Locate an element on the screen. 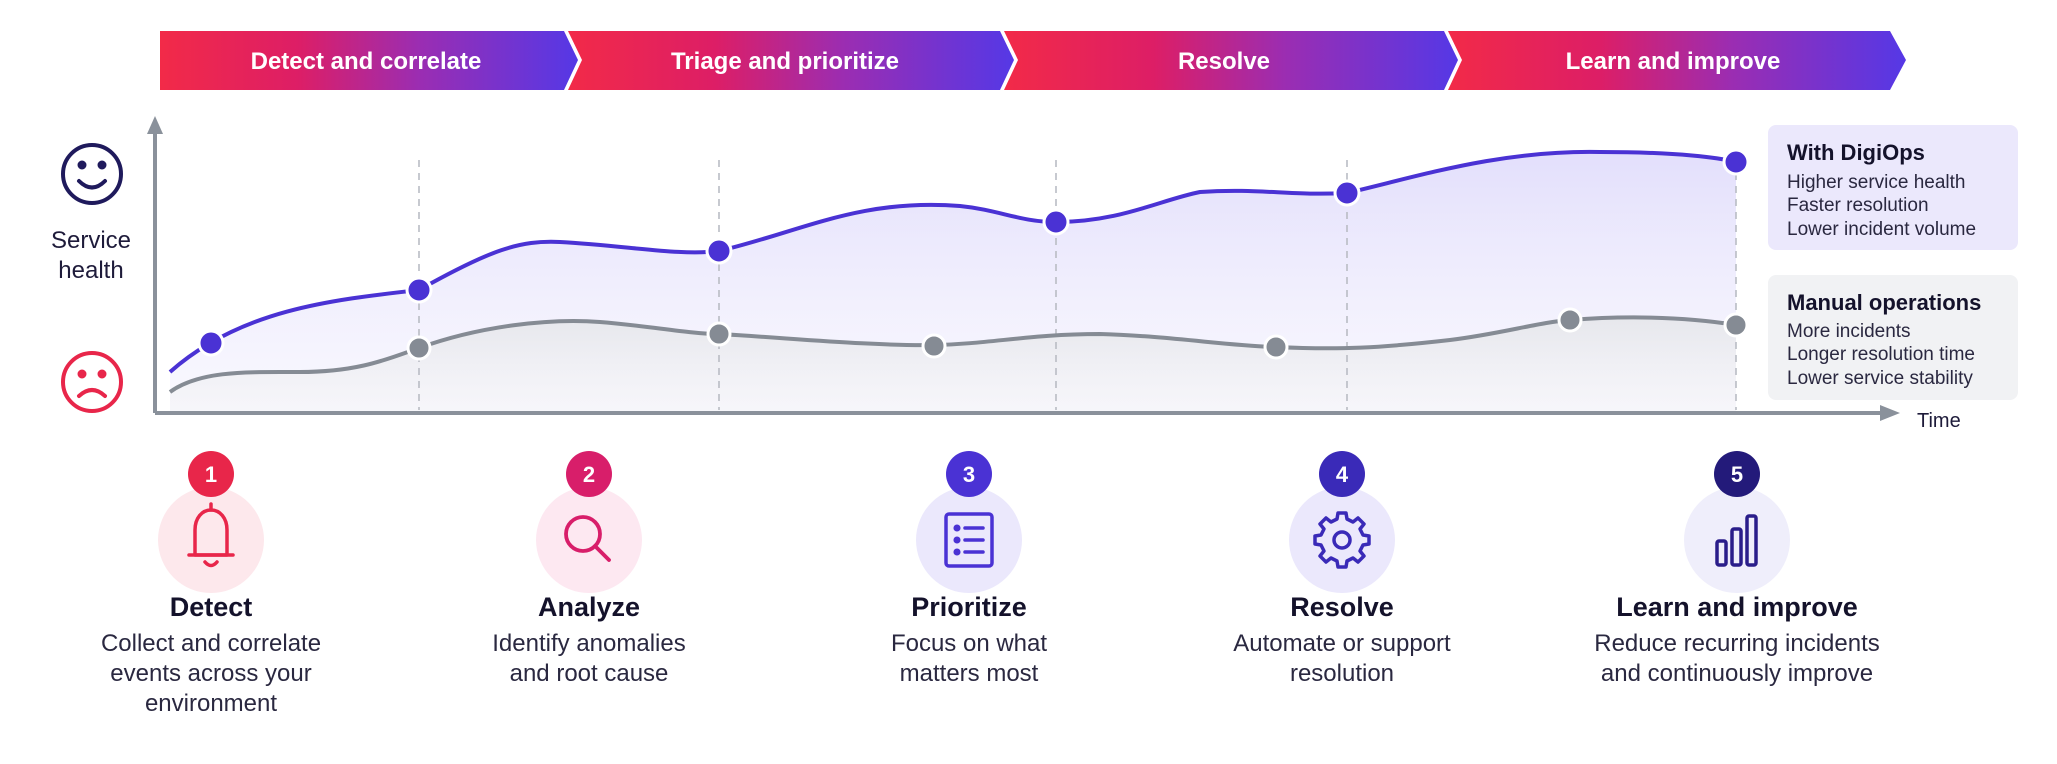  y-axis-label-line1: Service is located at coordinates (91, 240).